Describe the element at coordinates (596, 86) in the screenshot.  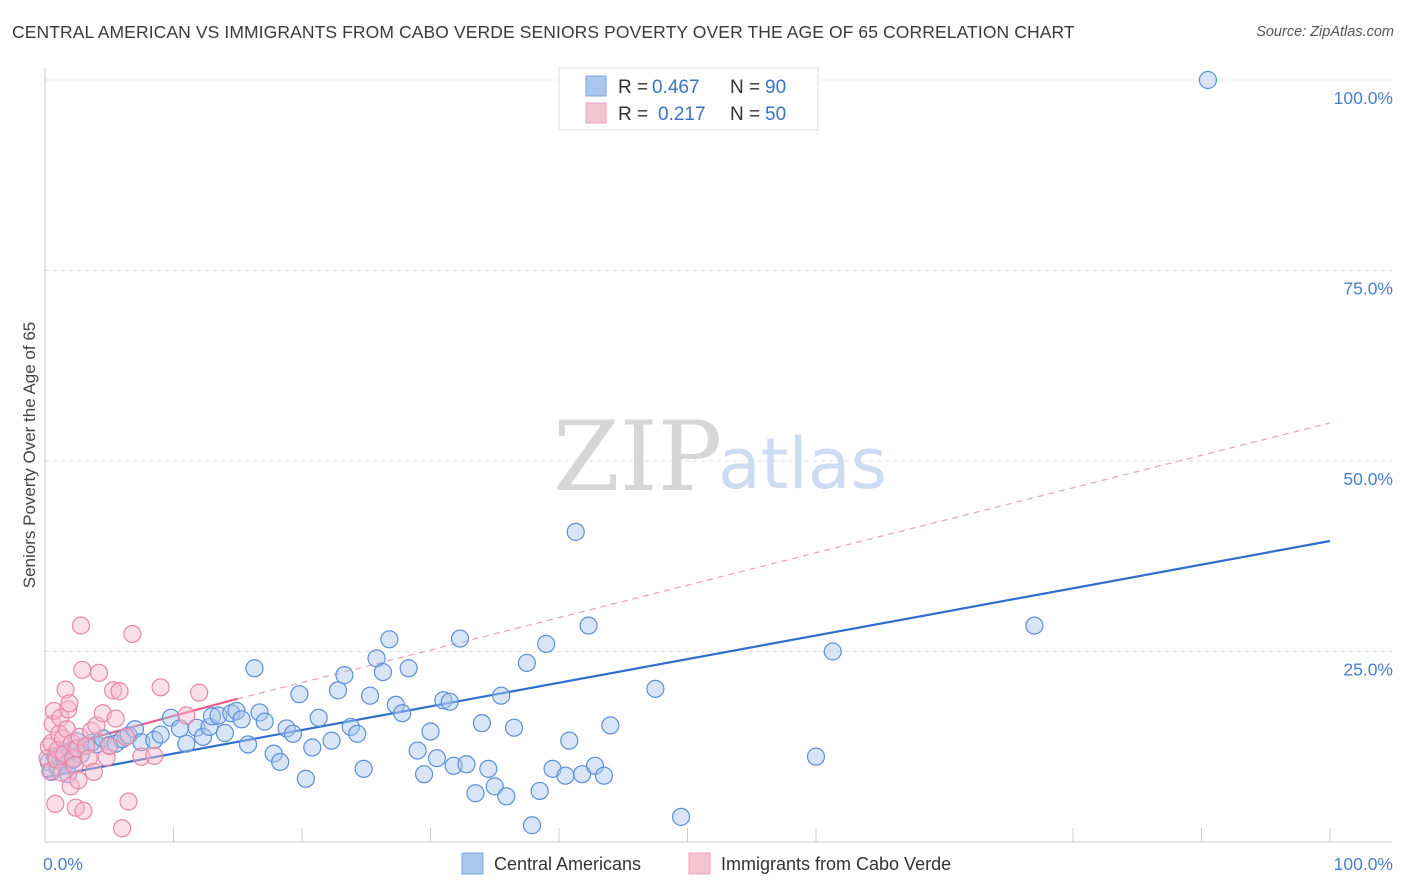
I see `legend-swatch-blue` at that location.